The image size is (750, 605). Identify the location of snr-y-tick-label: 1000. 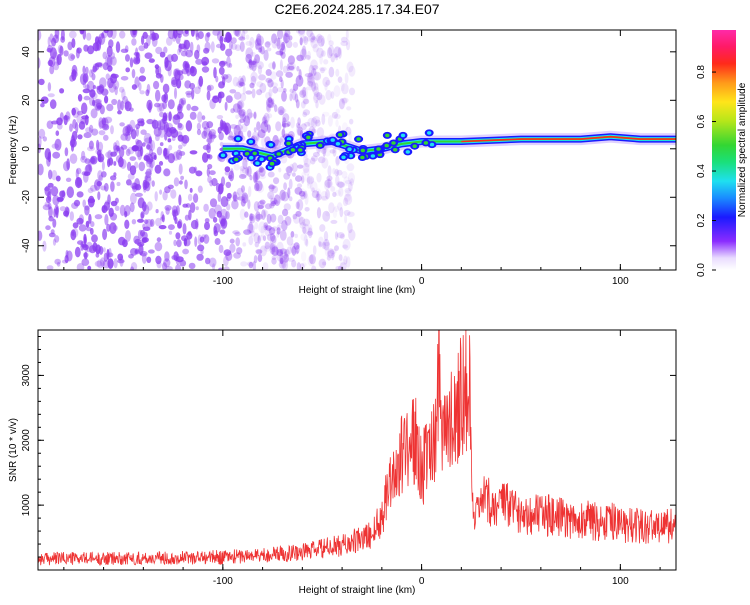
(26, 505).